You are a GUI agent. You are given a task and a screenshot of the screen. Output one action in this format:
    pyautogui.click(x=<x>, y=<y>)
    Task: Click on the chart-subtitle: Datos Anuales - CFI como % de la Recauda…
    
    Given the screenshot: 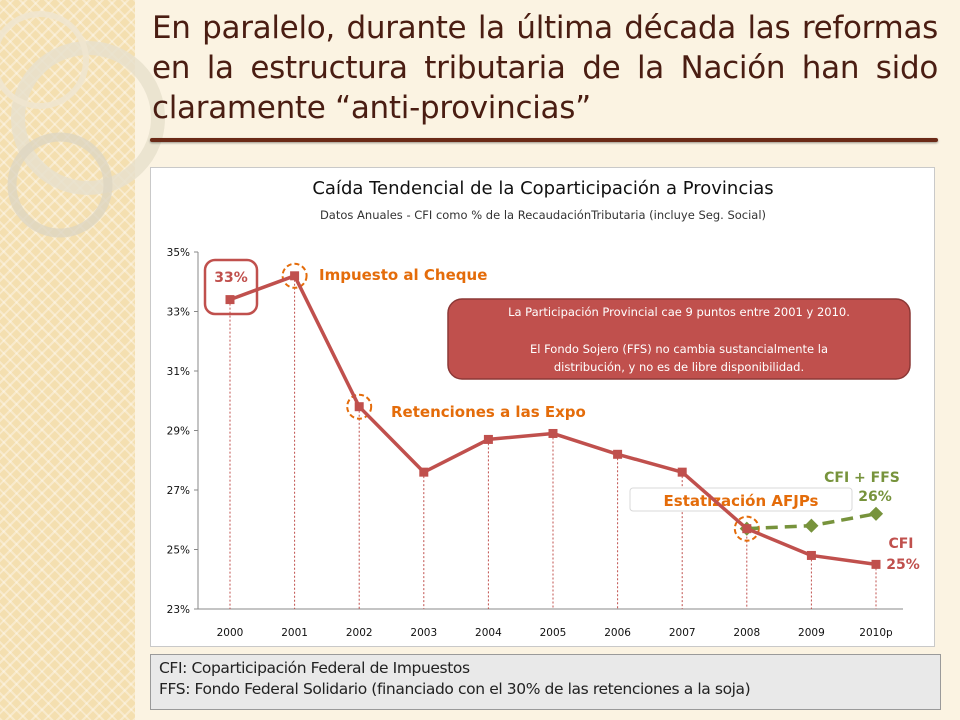 What is the action you would take?
    pyautogui.click(x=543, y=215)
    